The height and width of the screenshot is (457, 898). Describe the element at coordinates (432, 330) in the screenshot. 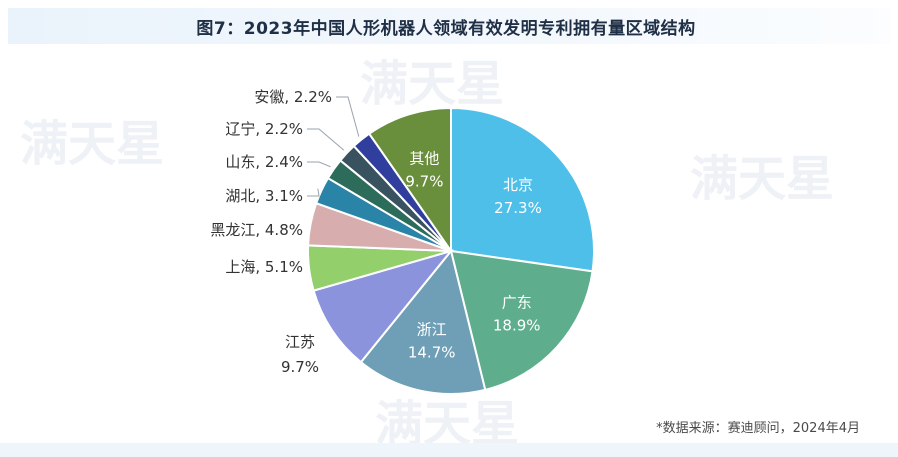

I see `slice-label-2: 浙江` at that location.